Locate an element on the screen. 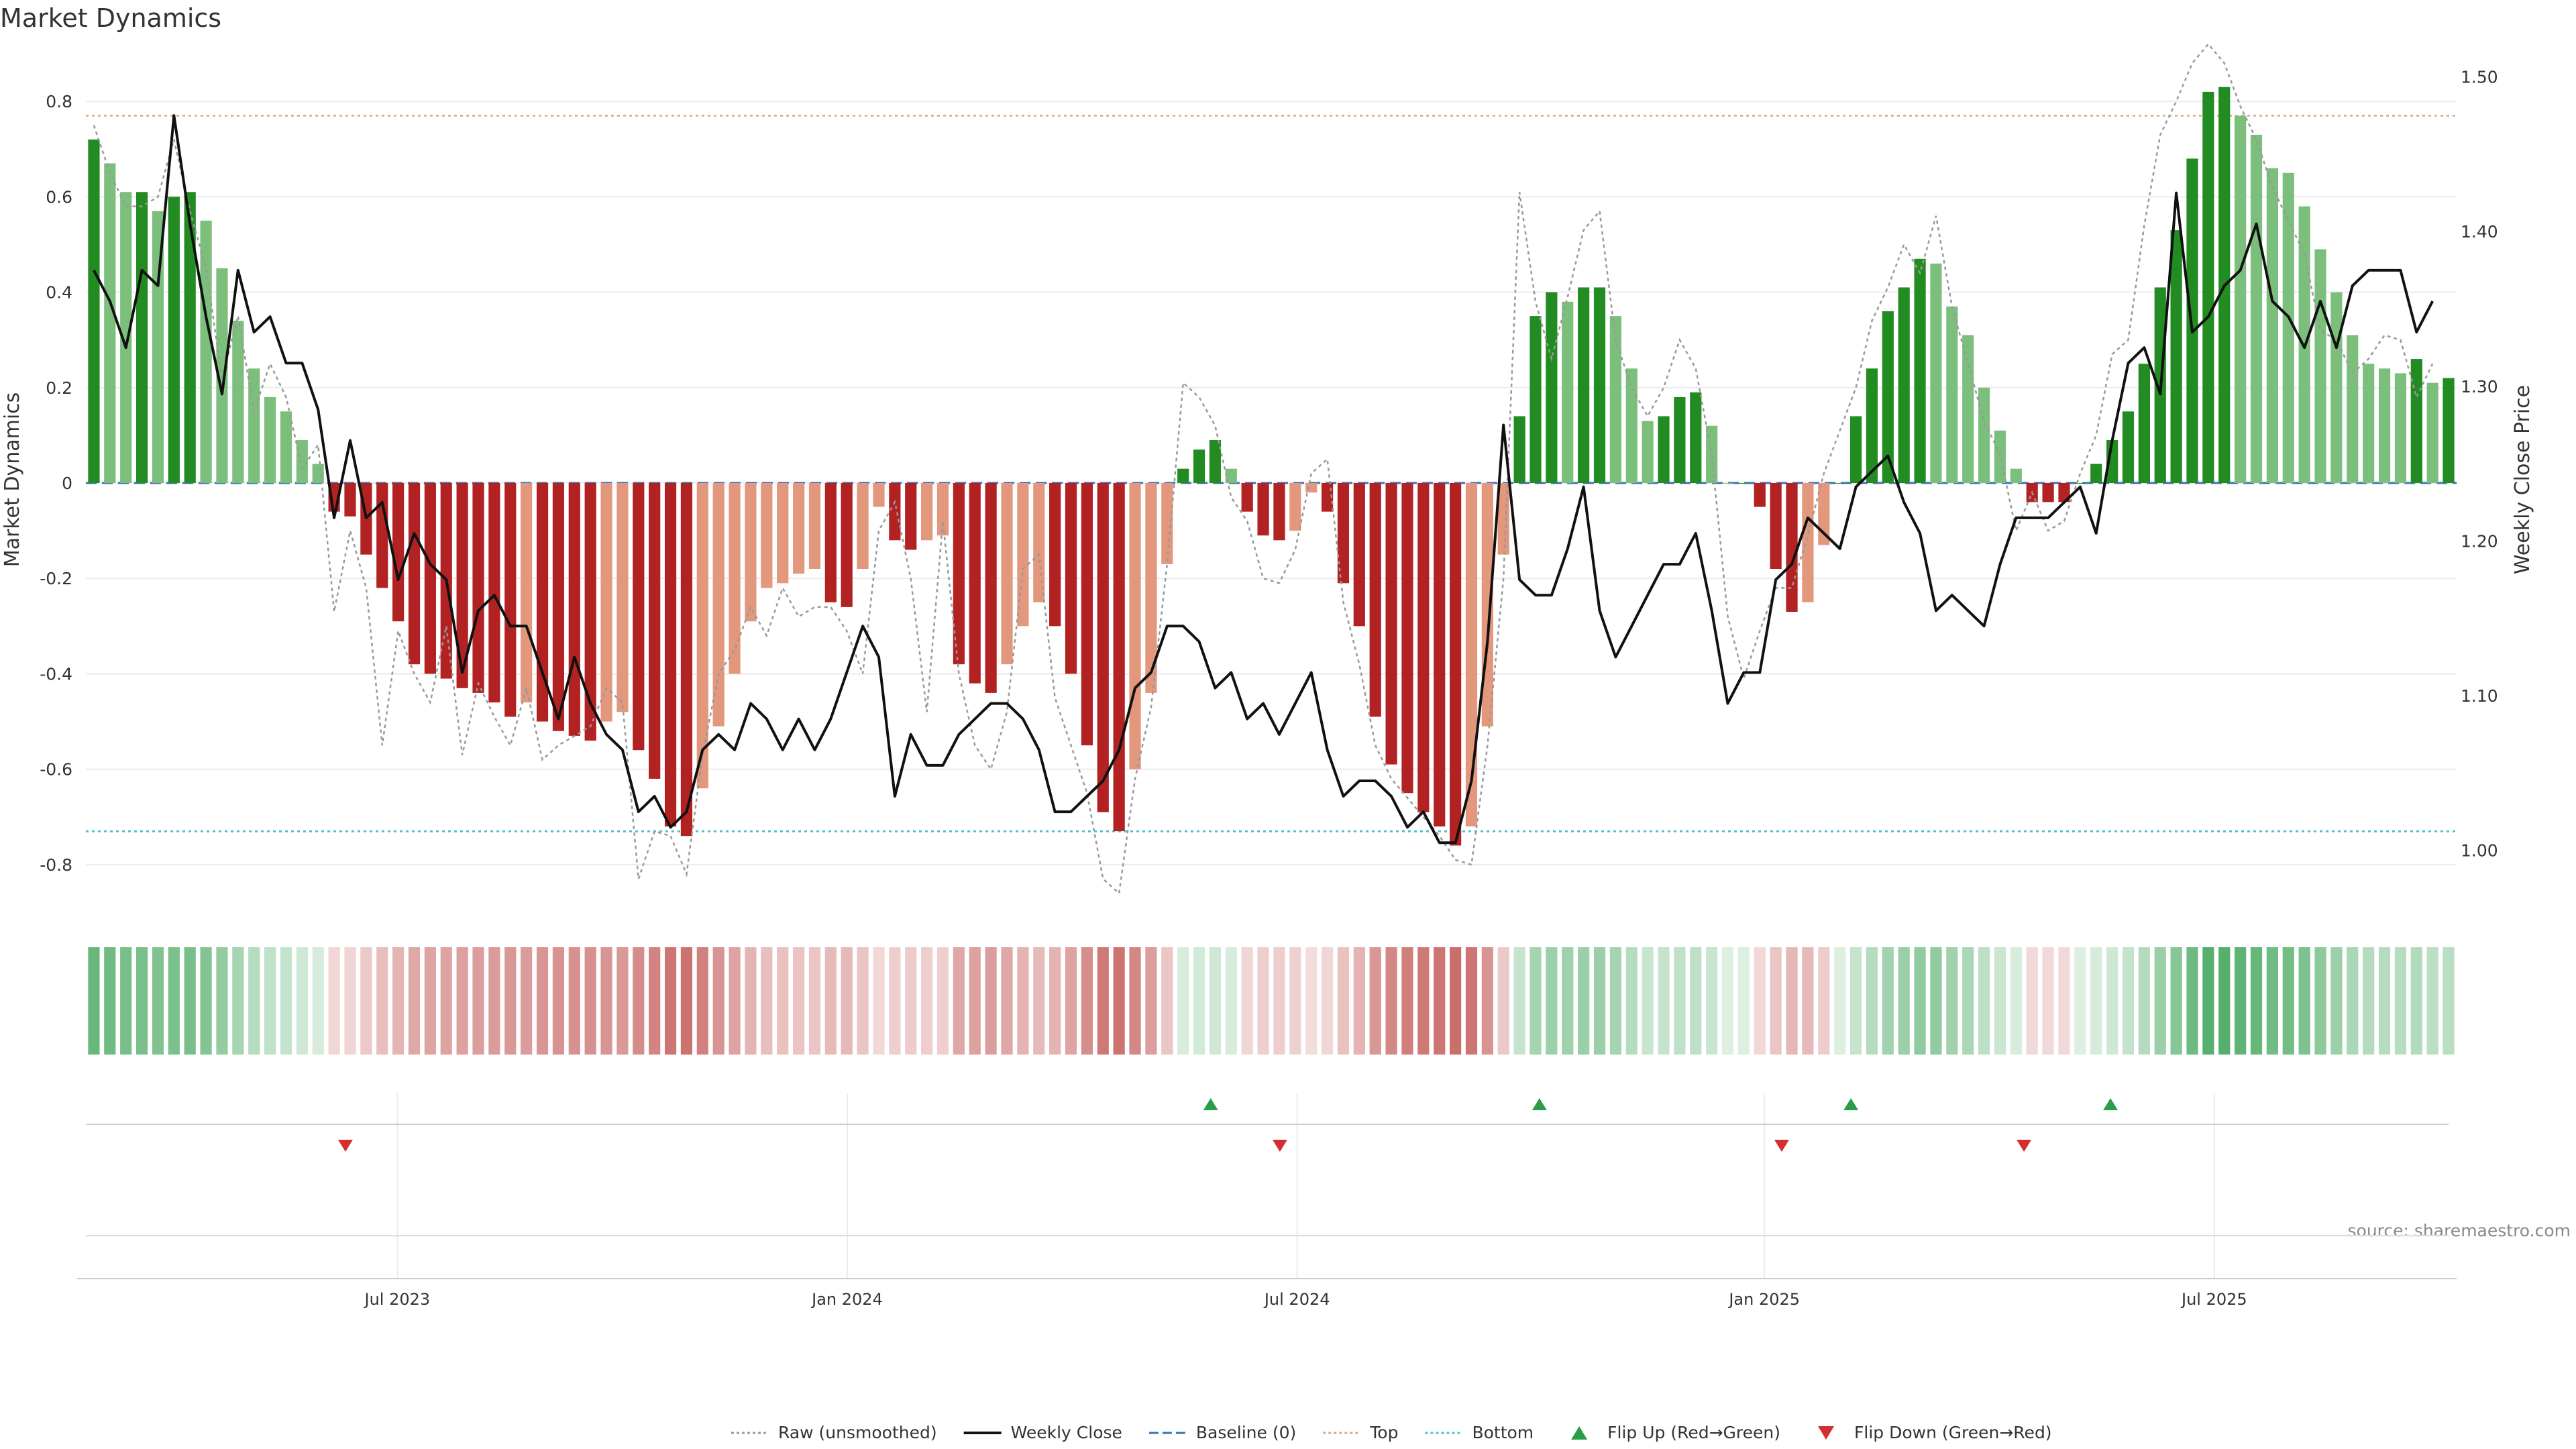 The width and height of the screenshot is (2576, 1449). x-axis: Jul 2023 Jan 2024 Jul 2024 Jan 2025 Jul 2025 is located at coordinates (1267, 1293).